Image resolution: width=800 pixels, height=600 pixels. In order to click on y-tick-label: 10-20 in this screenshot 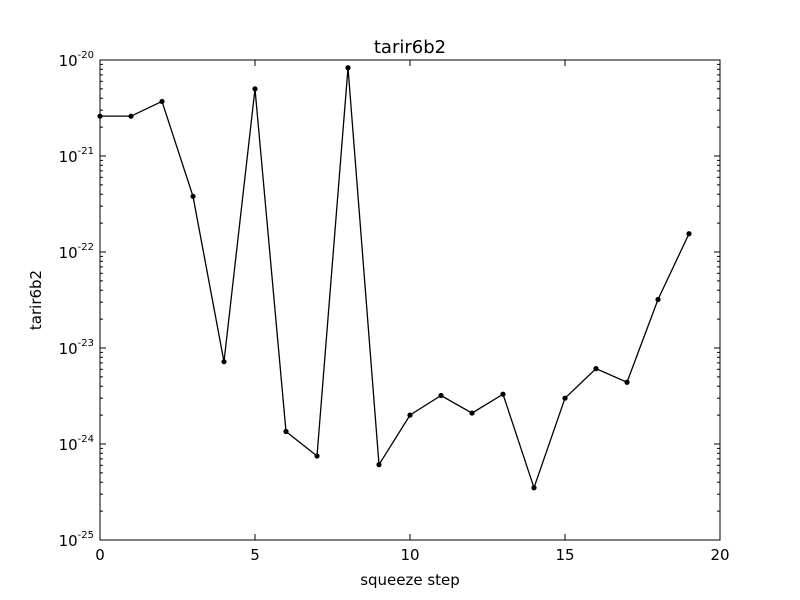, I will do `click(76, 60)`.